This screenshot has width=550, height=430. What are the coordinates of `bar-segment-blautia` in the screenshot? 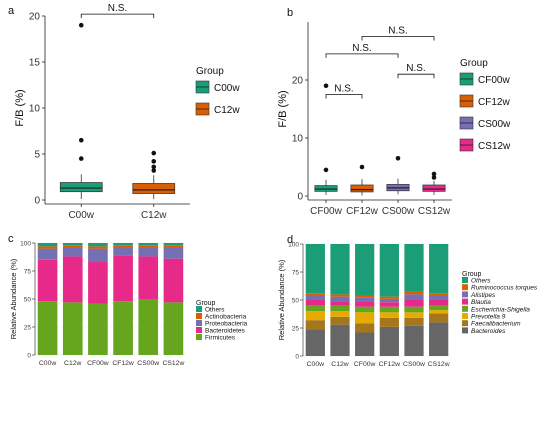 It's located at (340, 303).